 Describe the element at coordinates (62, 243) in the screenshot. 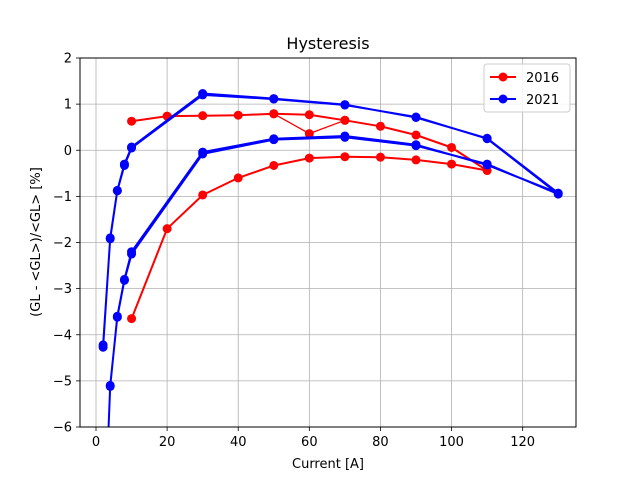

I see `y-tick-label-4: −2` at that location.